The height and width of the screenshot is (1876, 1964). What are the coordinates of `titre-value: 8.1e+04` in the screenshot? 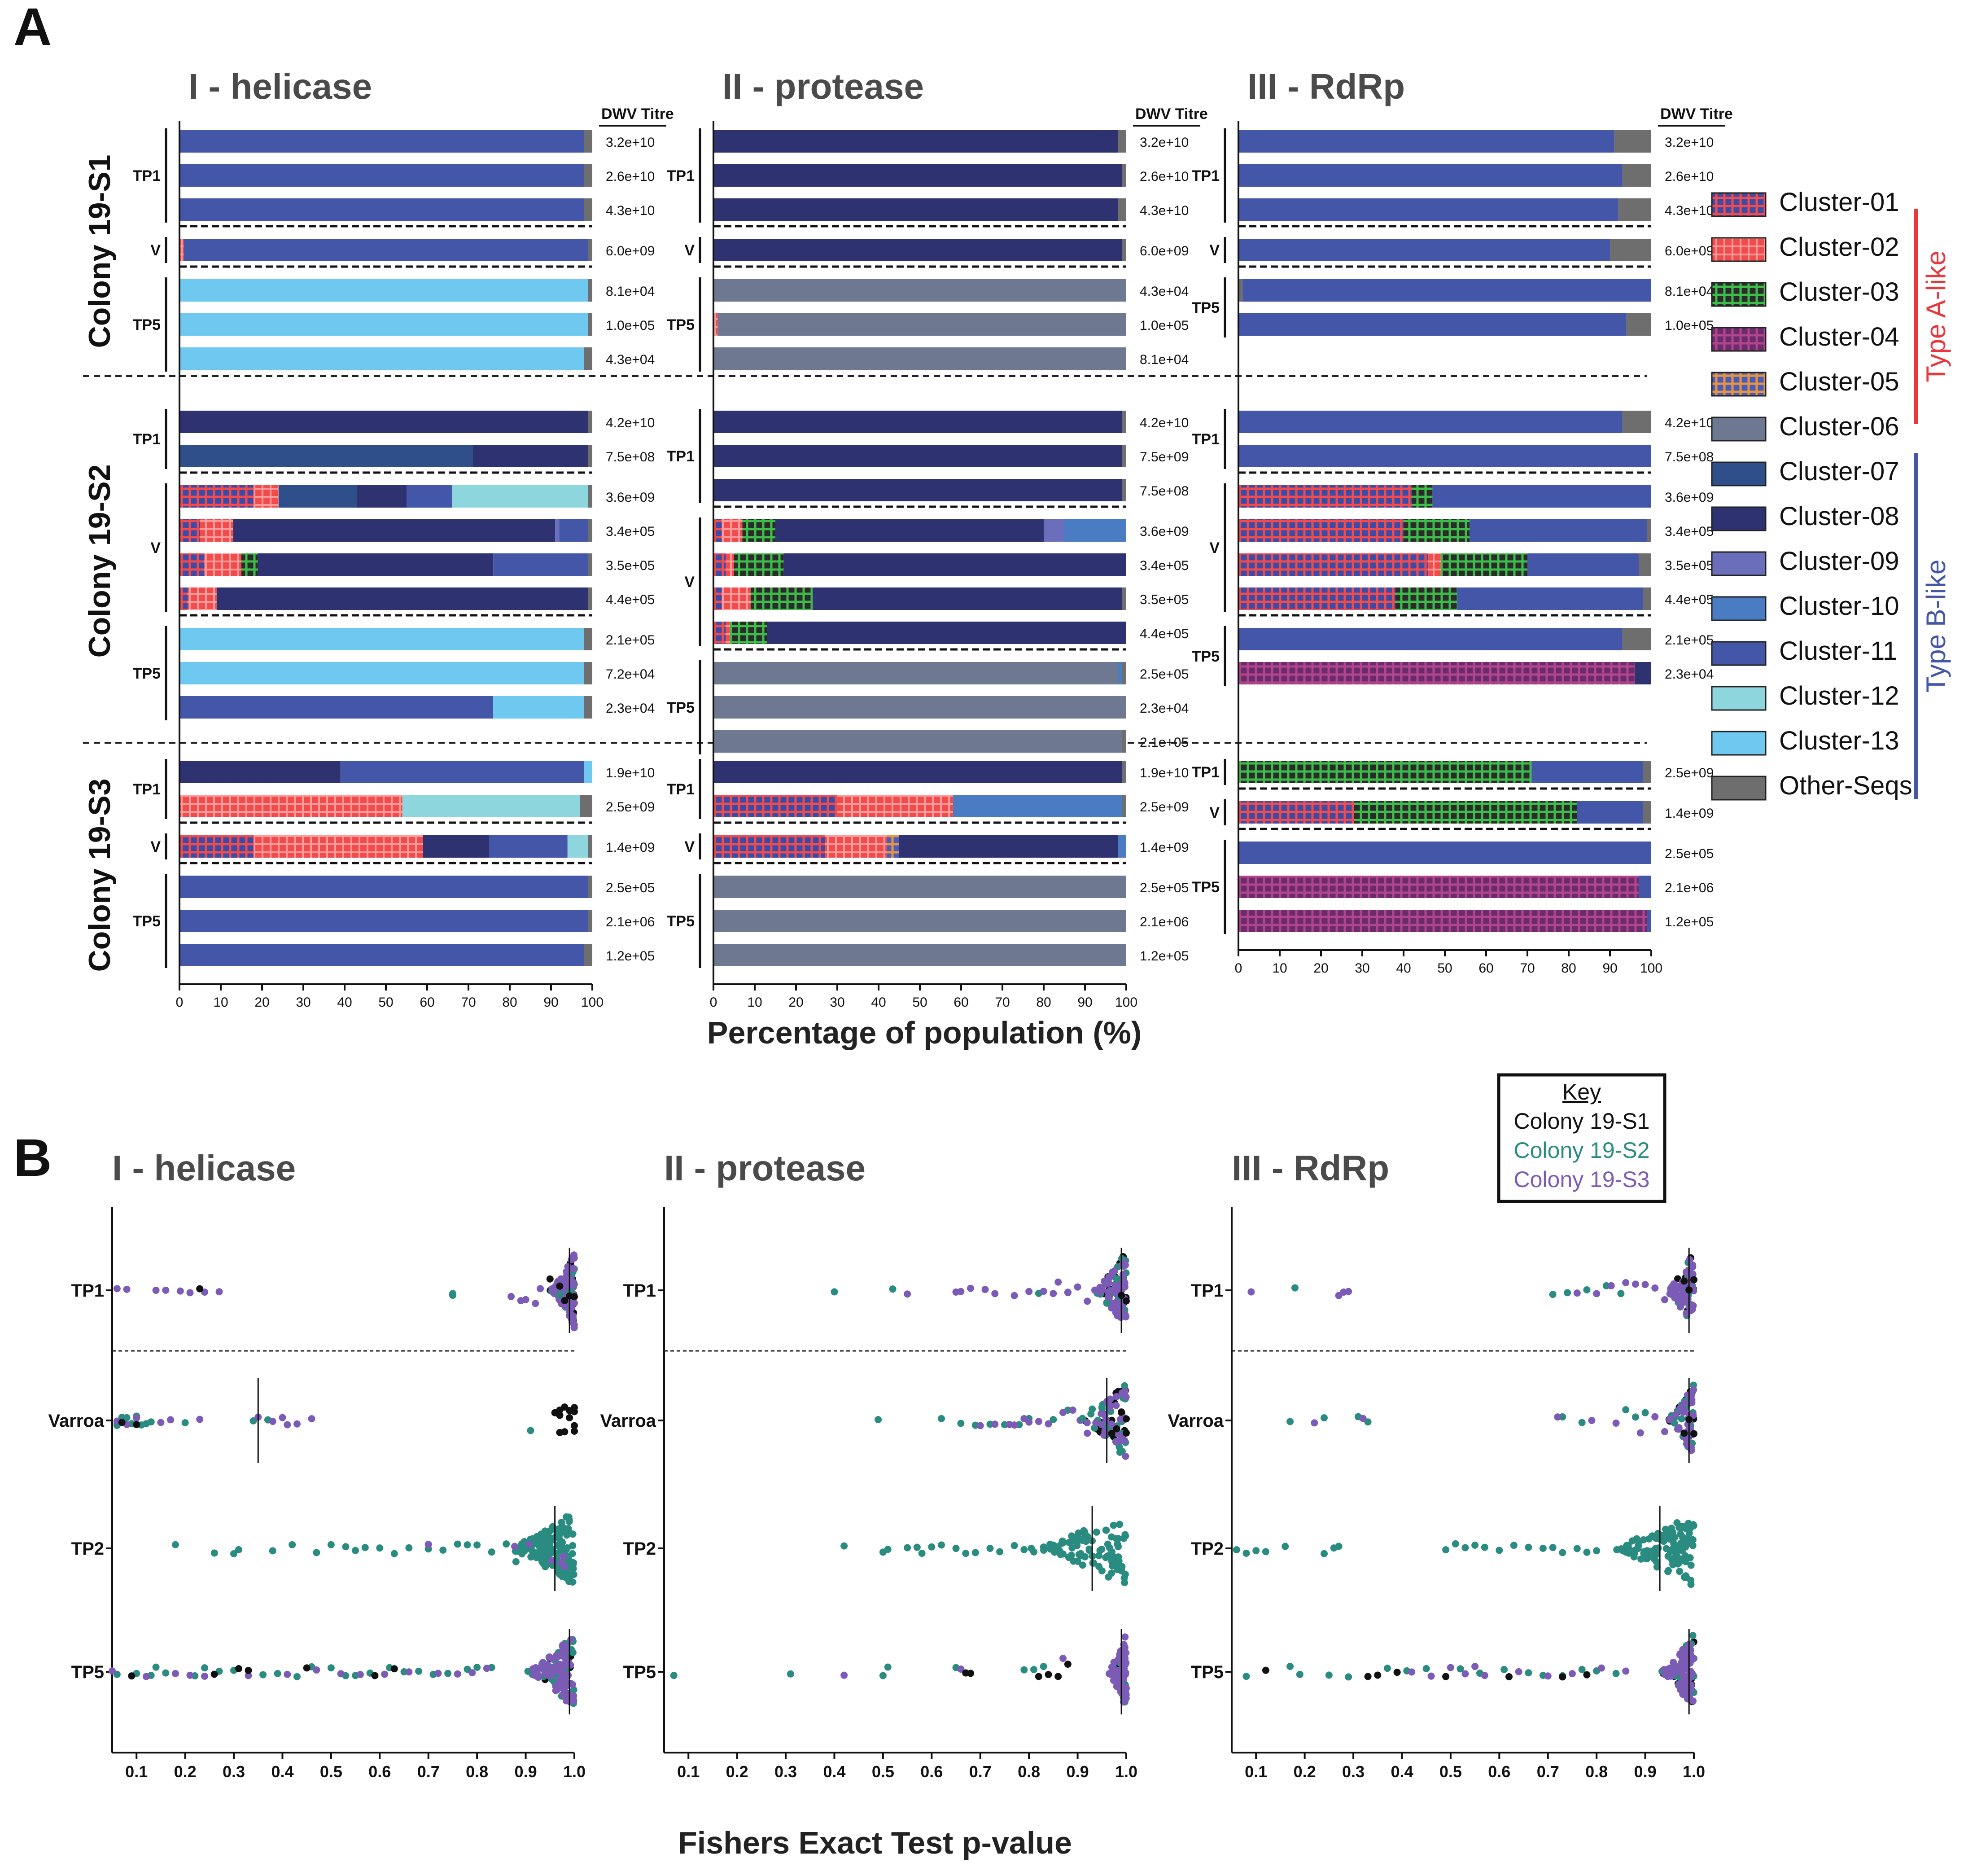 It's located at (1690, 291).